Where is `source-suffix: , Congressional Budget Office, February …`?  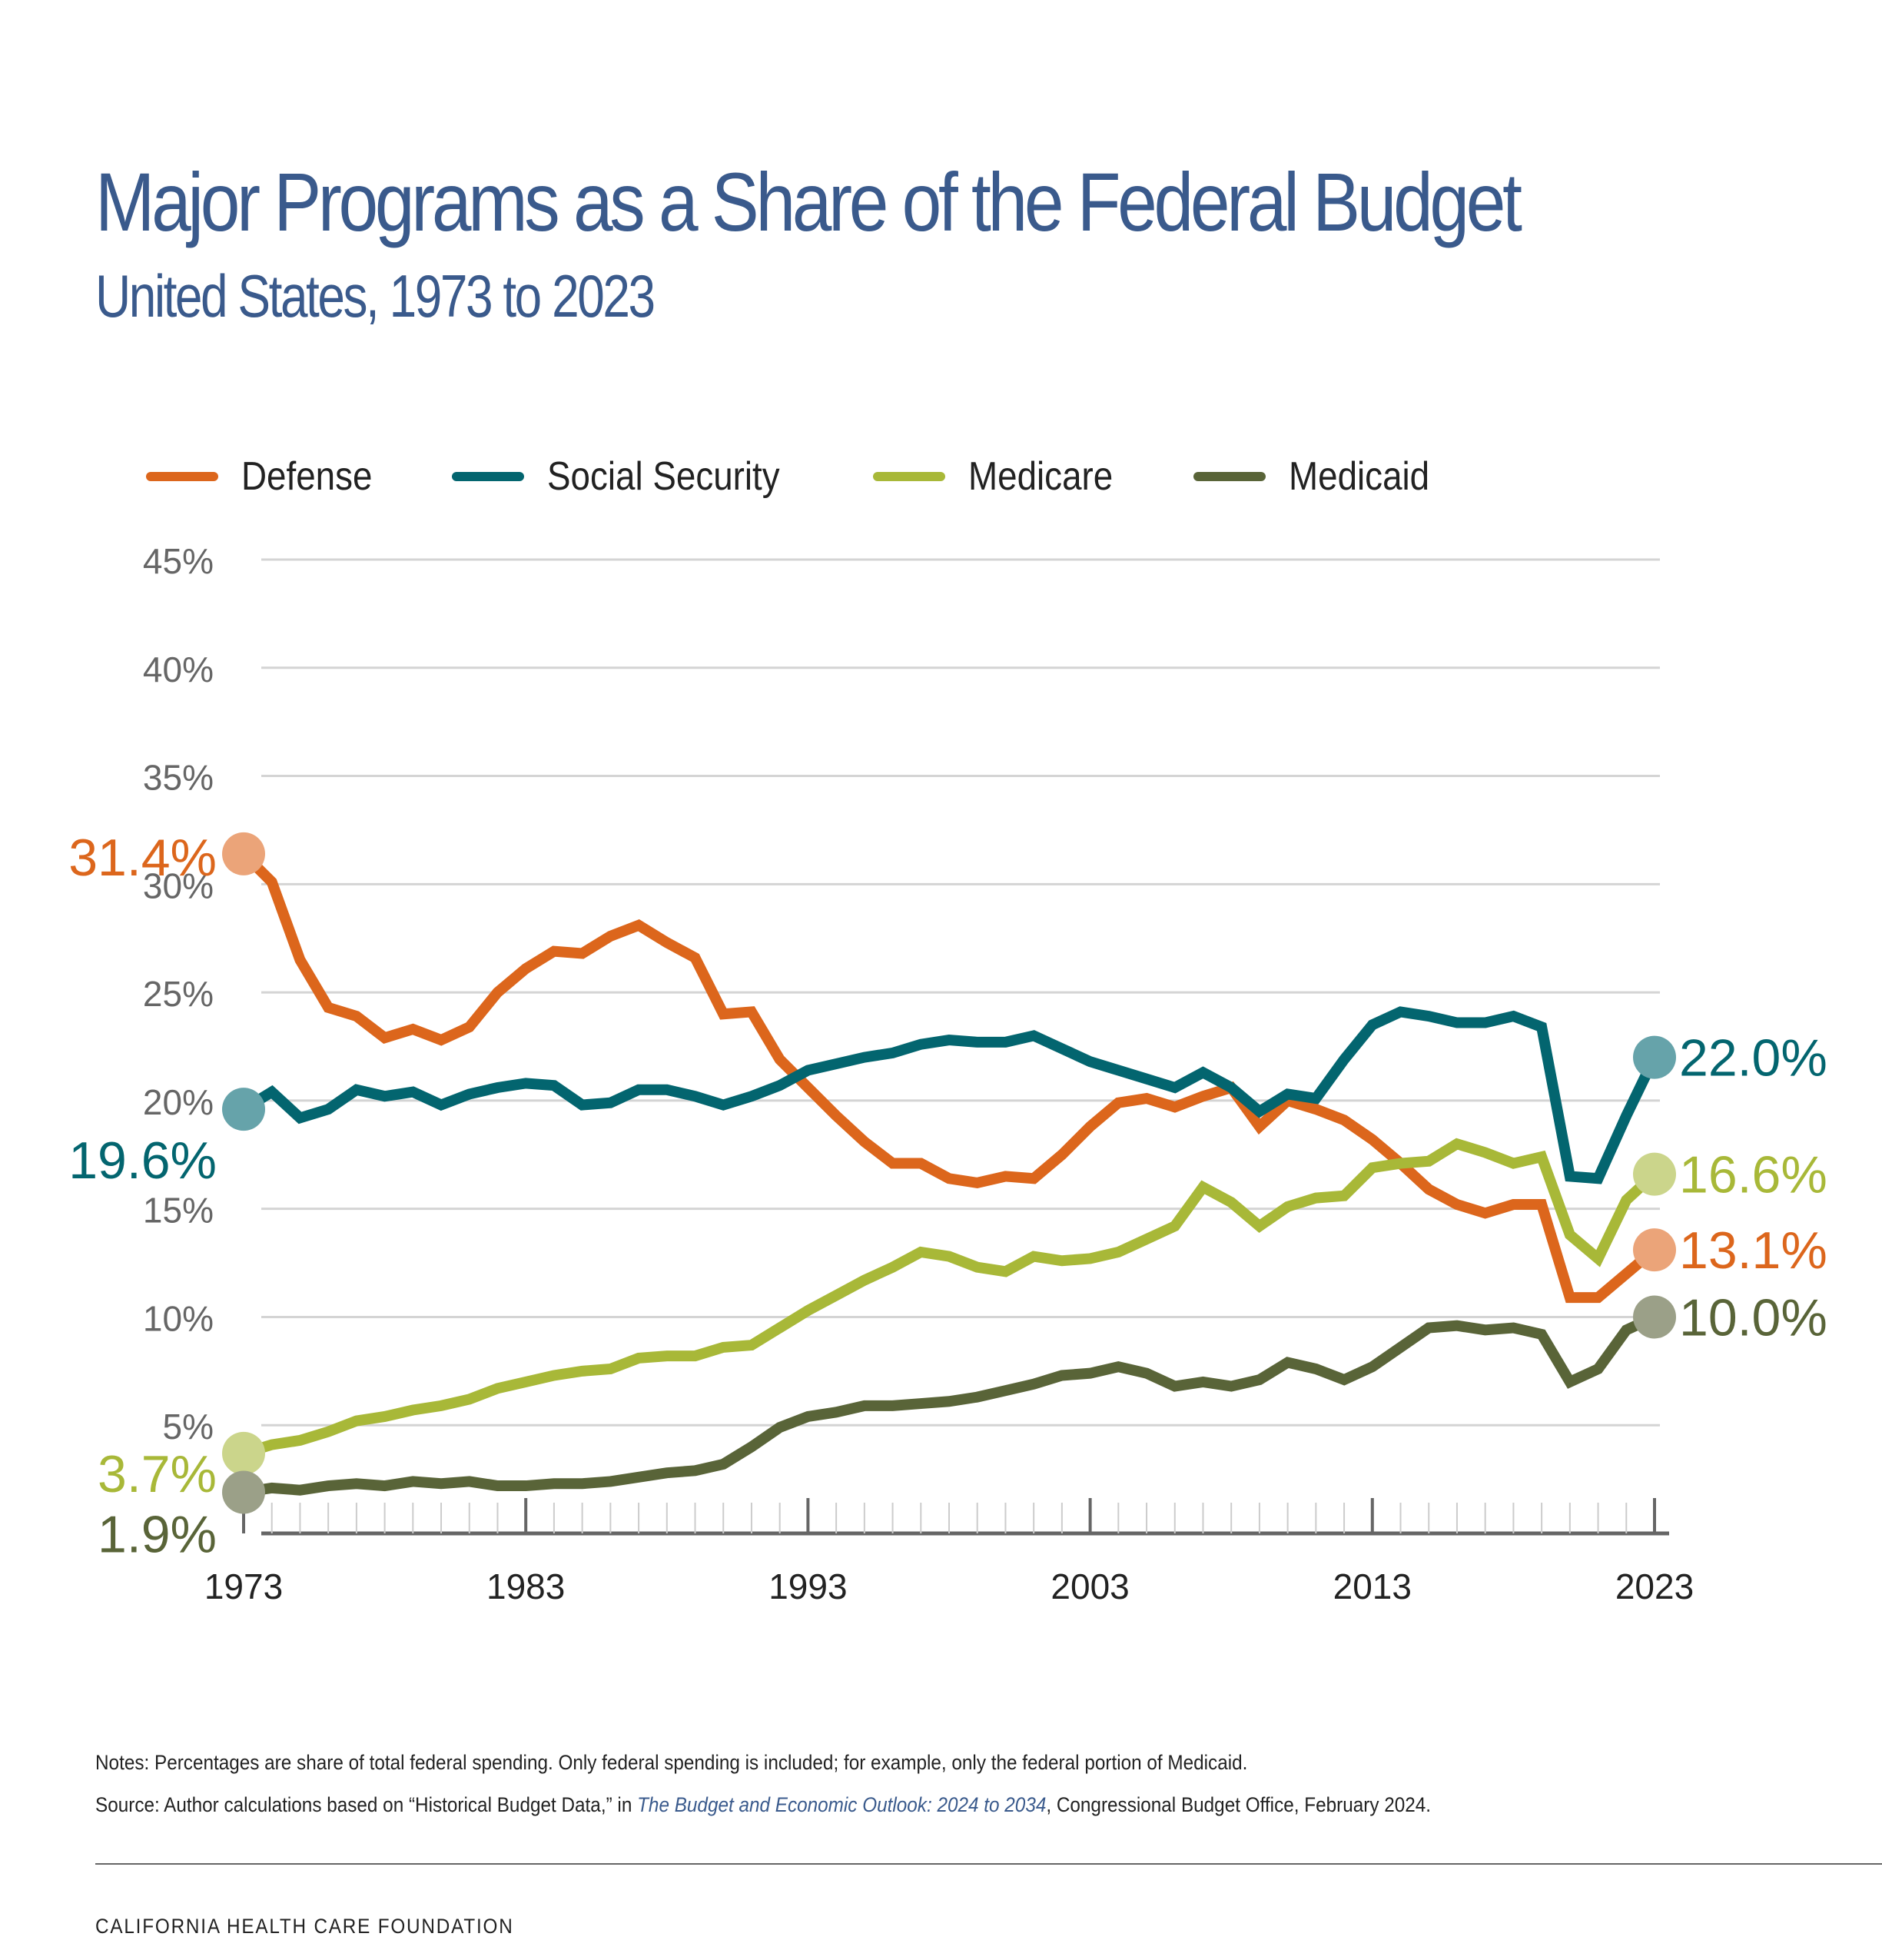
source-suffix: , Congressional Budget Office, February … is located at coordinates (1239, 1804).